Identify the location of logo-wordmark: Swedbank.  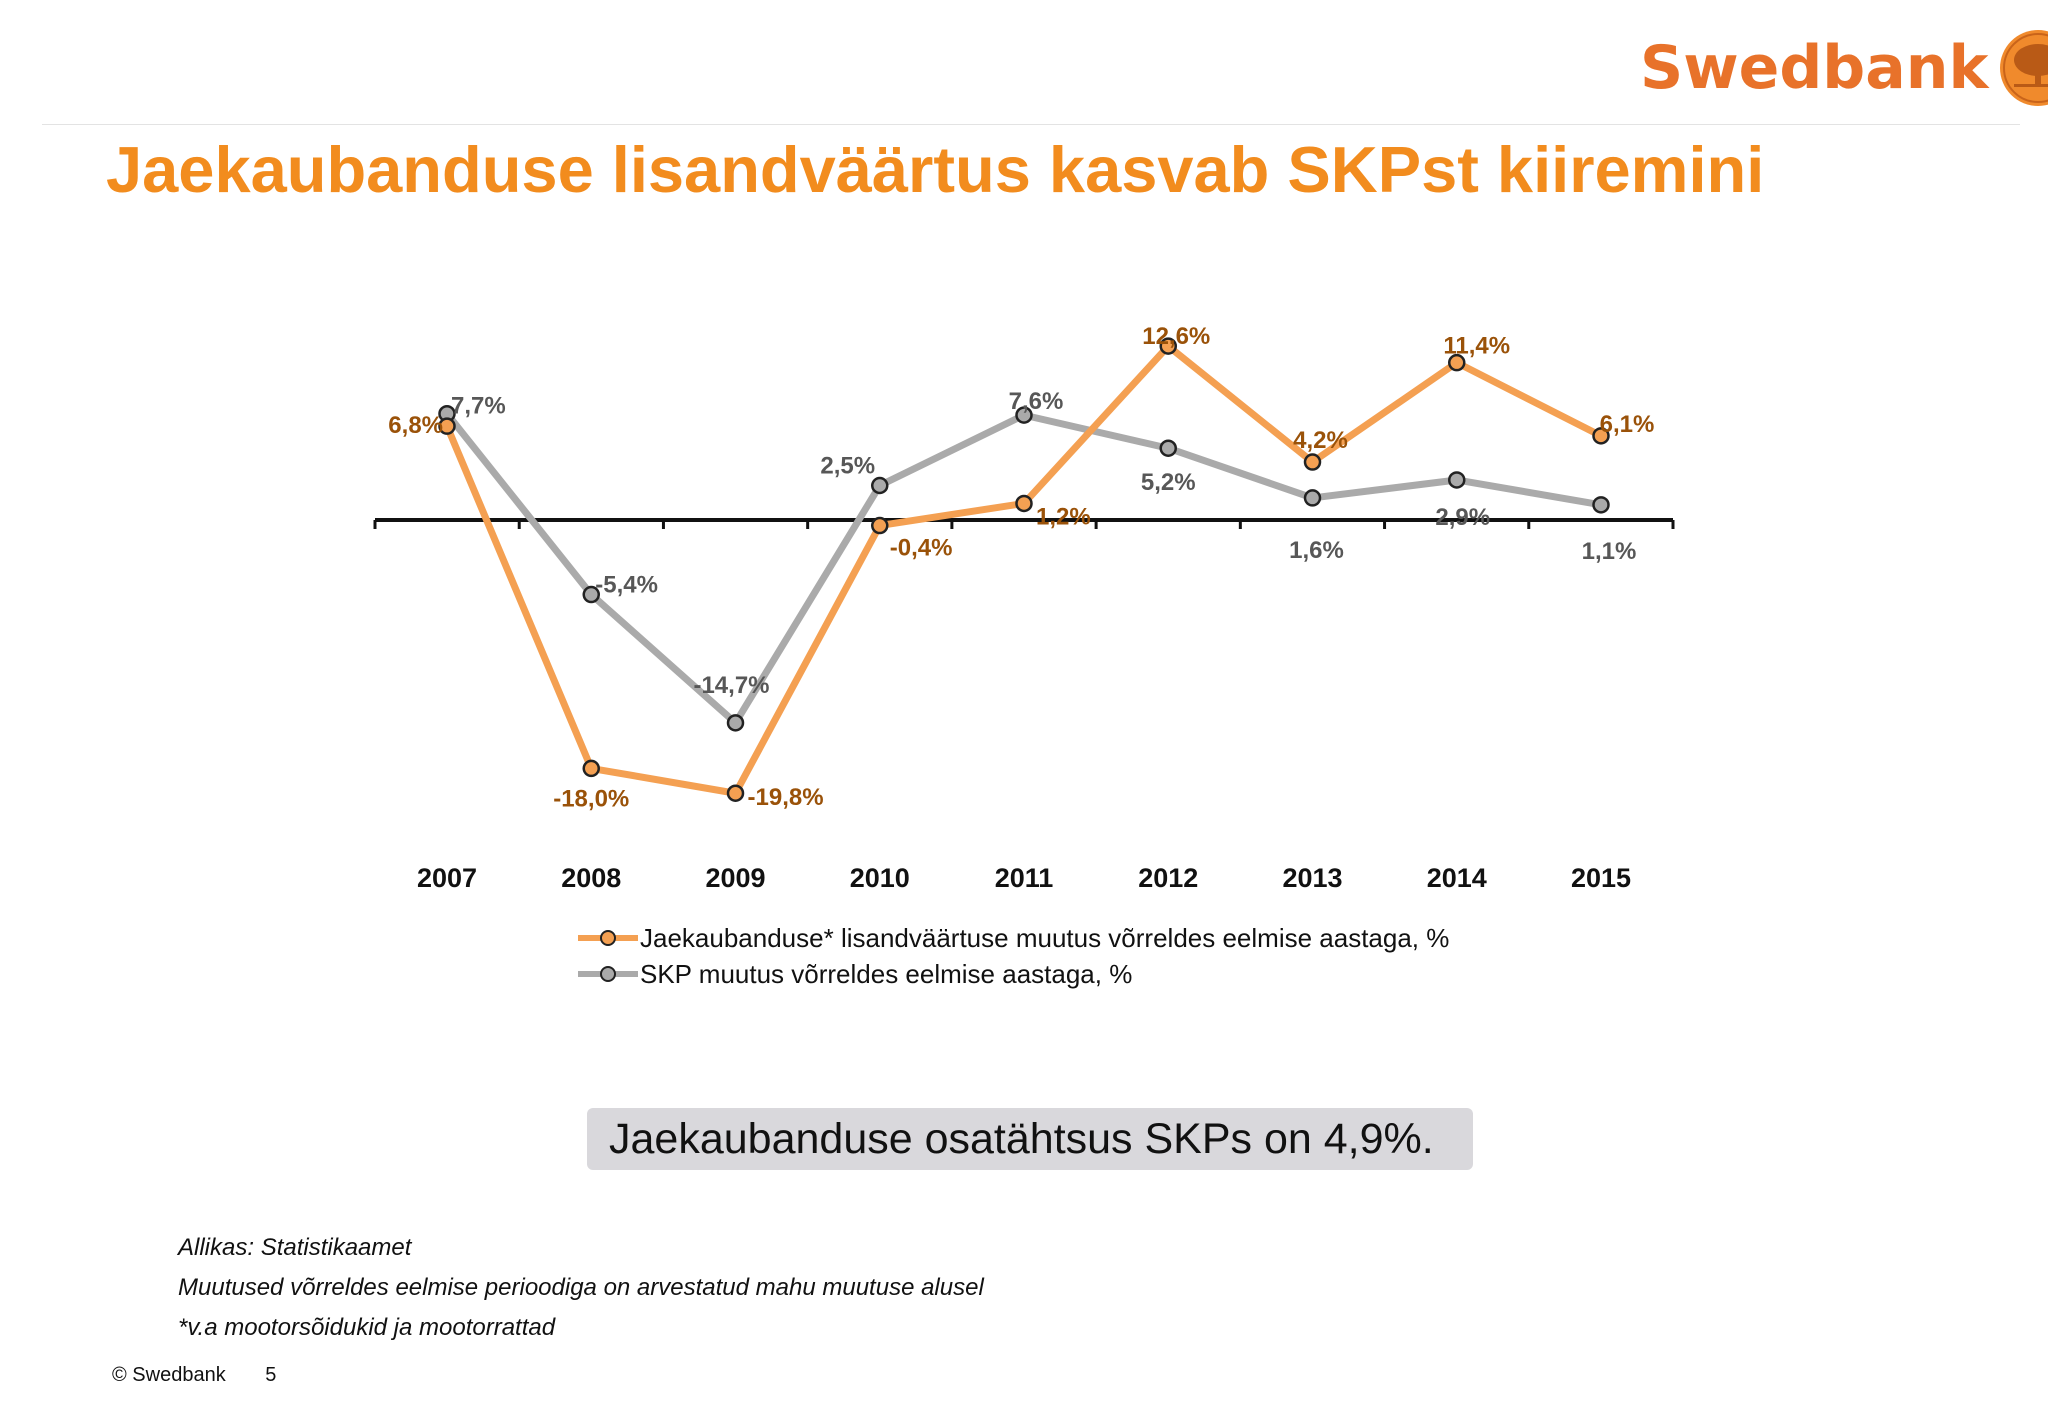
(1814, 68).